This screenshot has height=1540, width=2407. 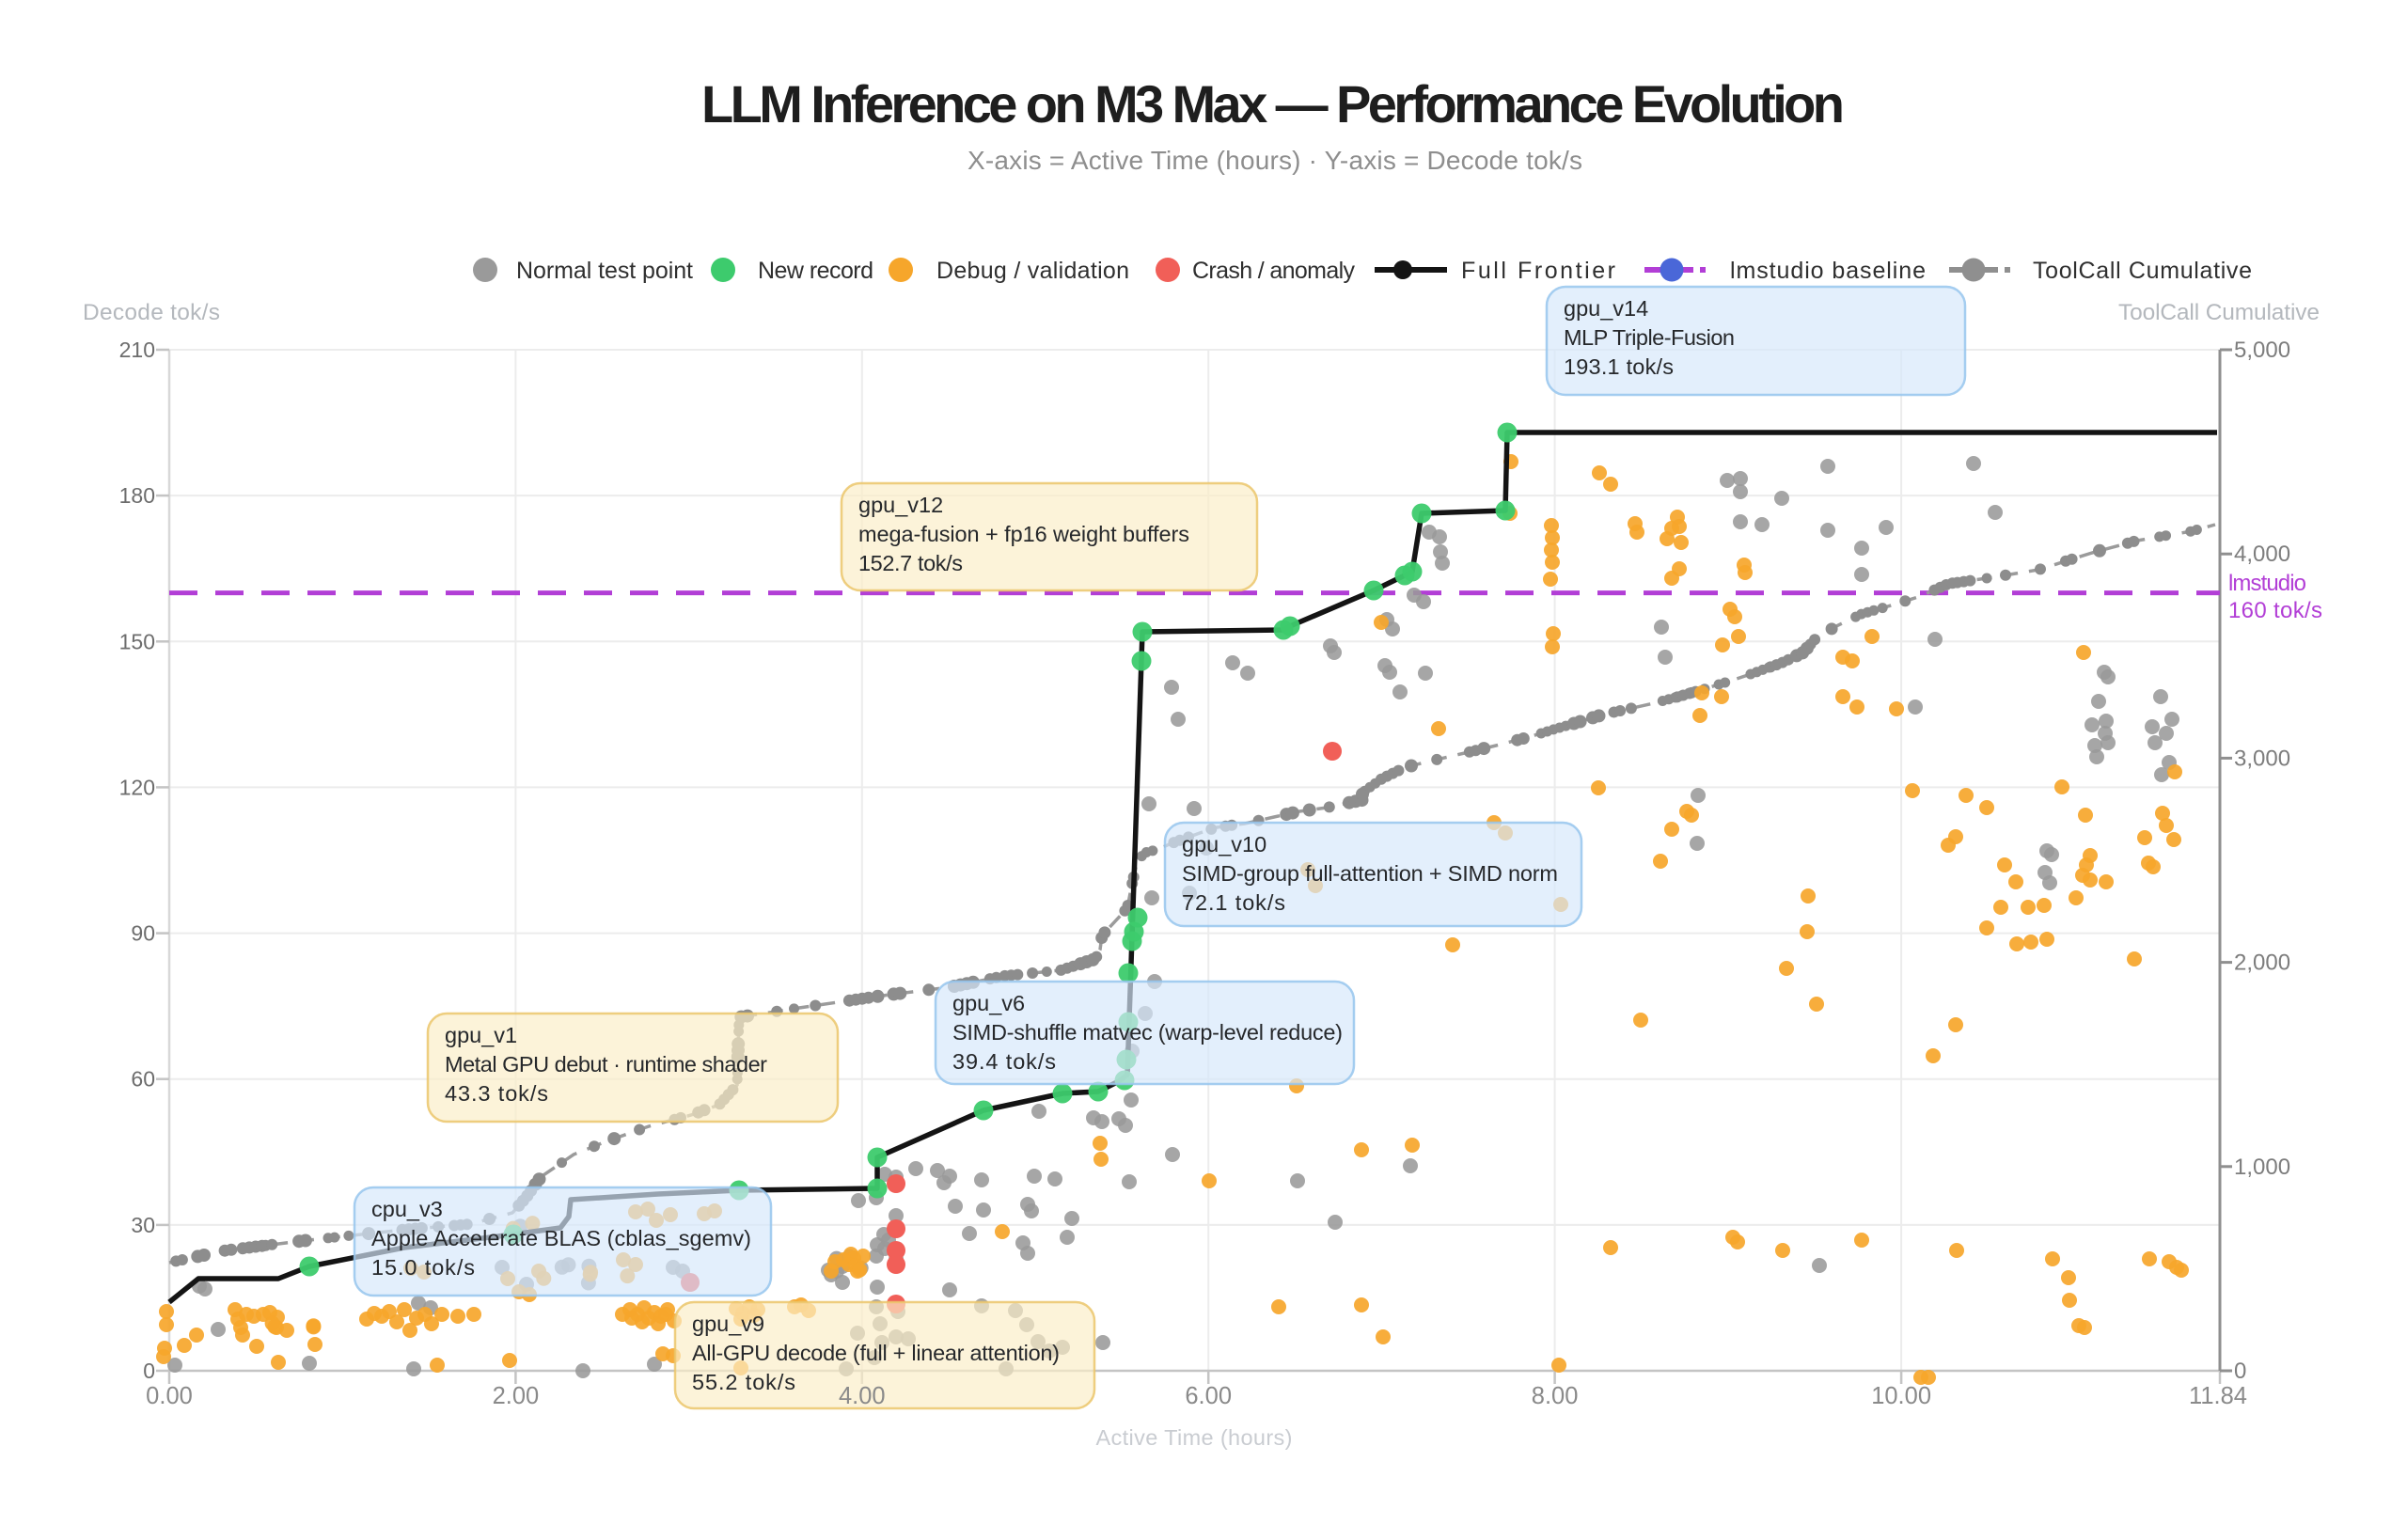 I want to click on svg-text:Apple Accelerate BLAS (cblas_s: Apple Accelerate BLAS (cblas_sgemv), so click(x=561, y=1238).